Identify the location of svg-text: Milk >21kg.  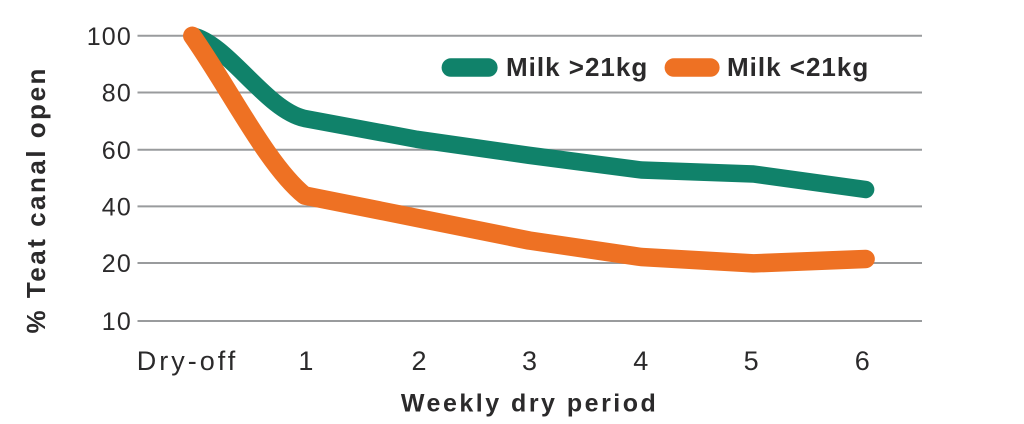
(577, 67).